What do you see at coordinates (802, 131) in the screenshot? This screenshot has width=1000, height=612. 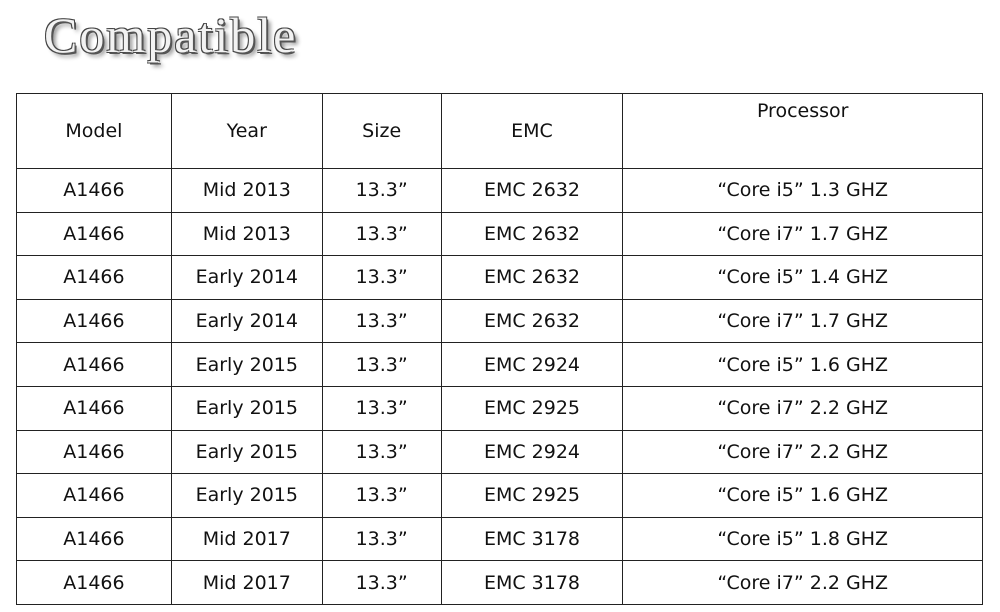 I see `header-cell: Processor` at bounding box center [802, 131].